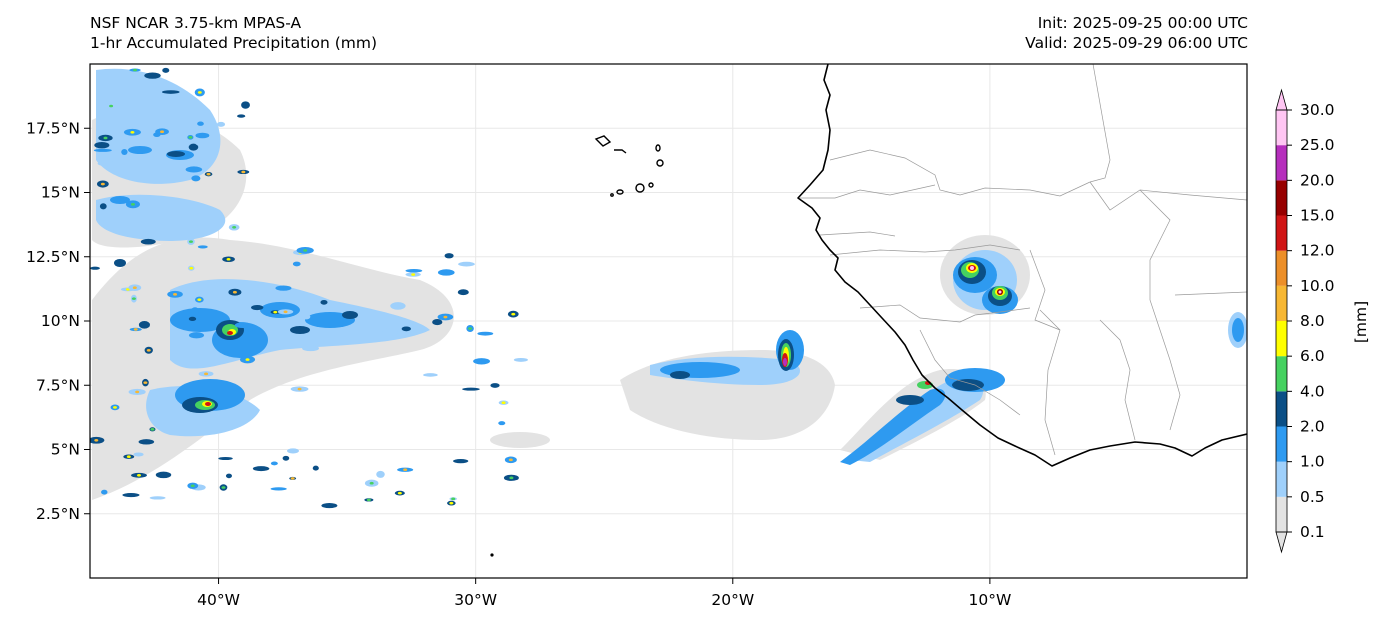 This screenshot has width=1384, height=623. I want to click on model-title: NSF NCAR 3.75-km MPAS-A, so click(196, 23).